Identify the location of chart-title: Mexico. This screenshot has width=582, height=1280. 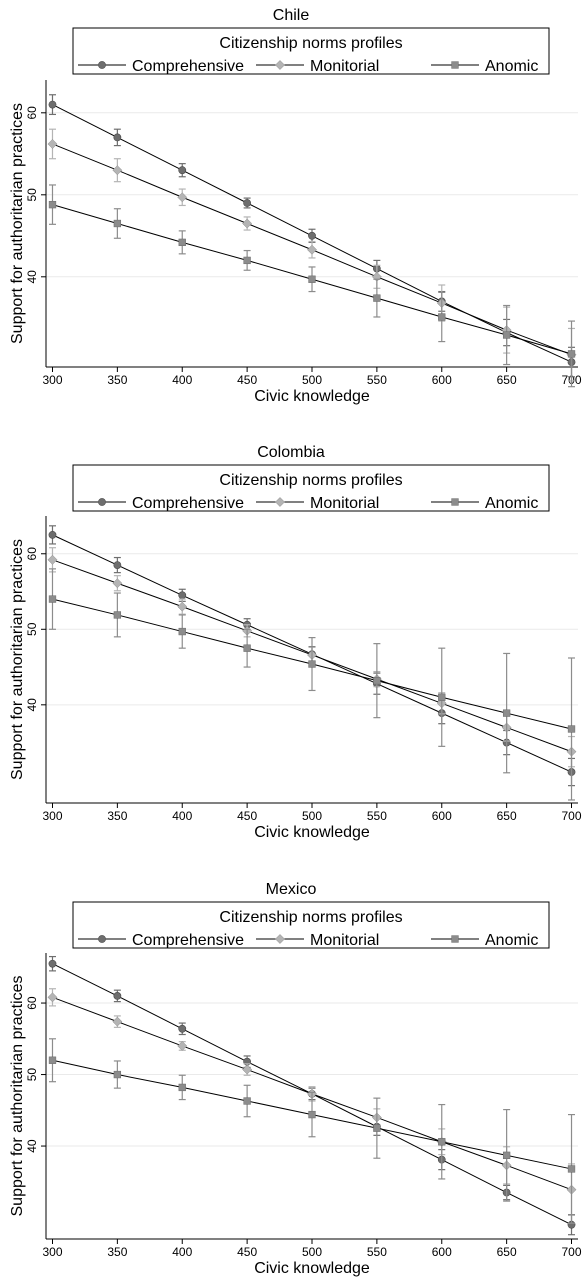
(291, 889).